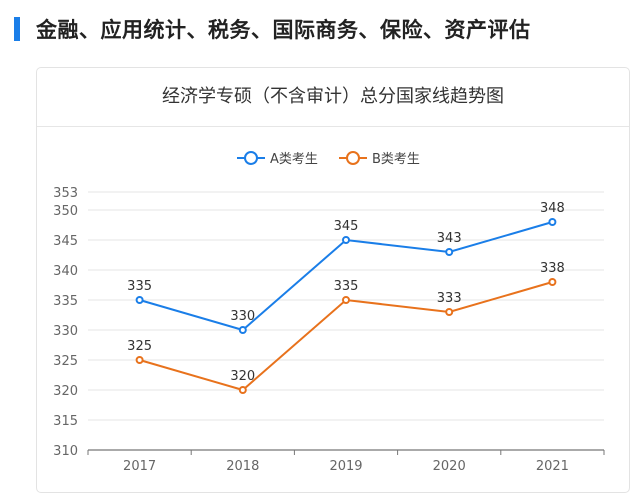 The image size is (640, 495). I want to click on data-label: 330, so click(242, 316).